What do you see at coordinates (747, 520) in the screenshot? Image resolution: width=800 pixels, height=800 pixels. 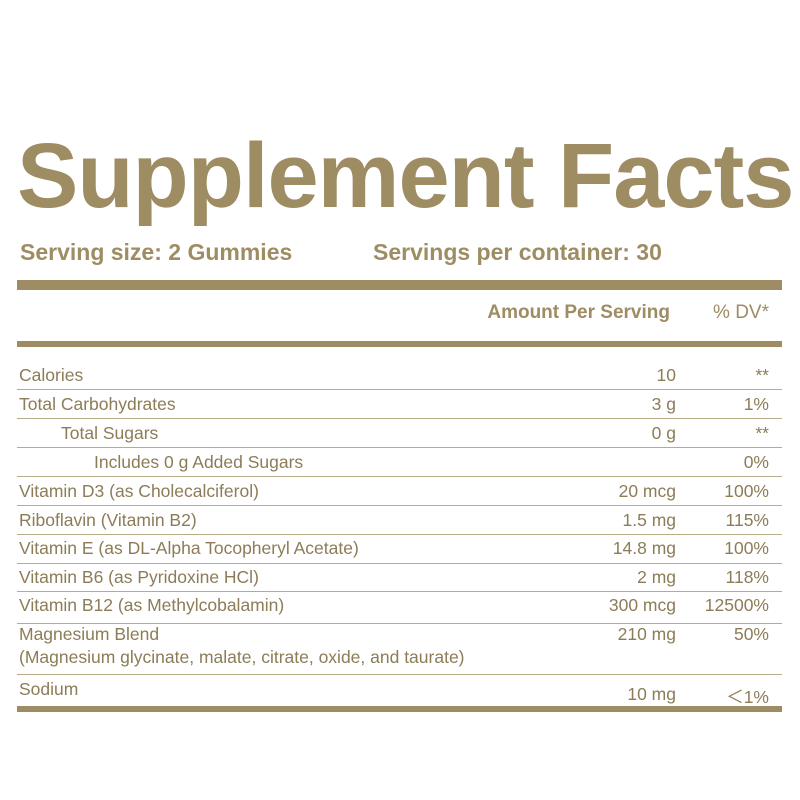 I see `dv: 115%` at bounding box center [747, 520].